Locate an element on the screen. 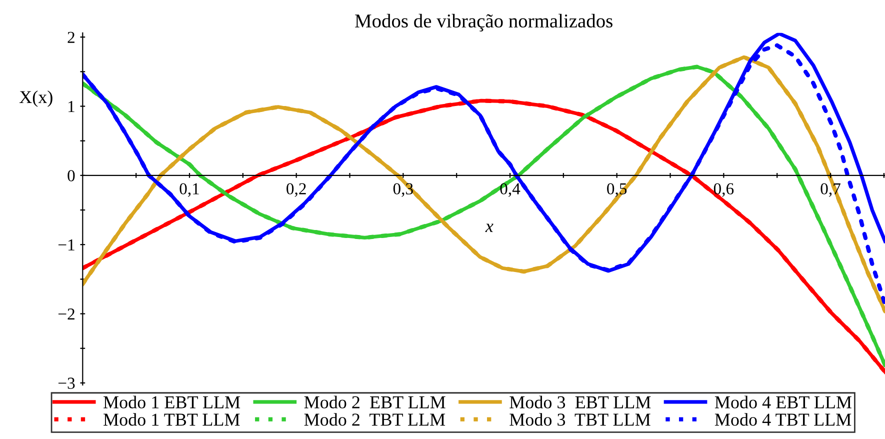  legend-label: Modo 3 TBT LLM is located at coordinates (580, 419).